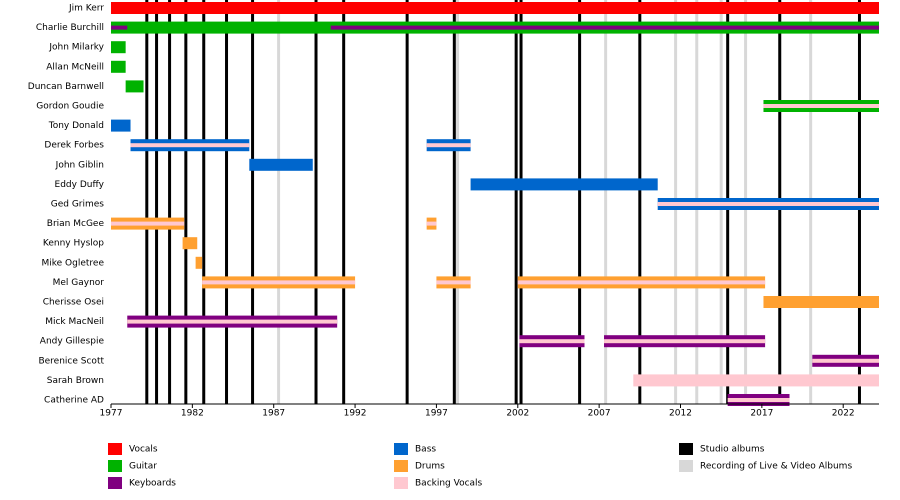 The height and width of the screenshot is (500, 900). Describe the element at coordinates (517, 414) in the screenshot. I see `x-tick-label: 2002` at that location.